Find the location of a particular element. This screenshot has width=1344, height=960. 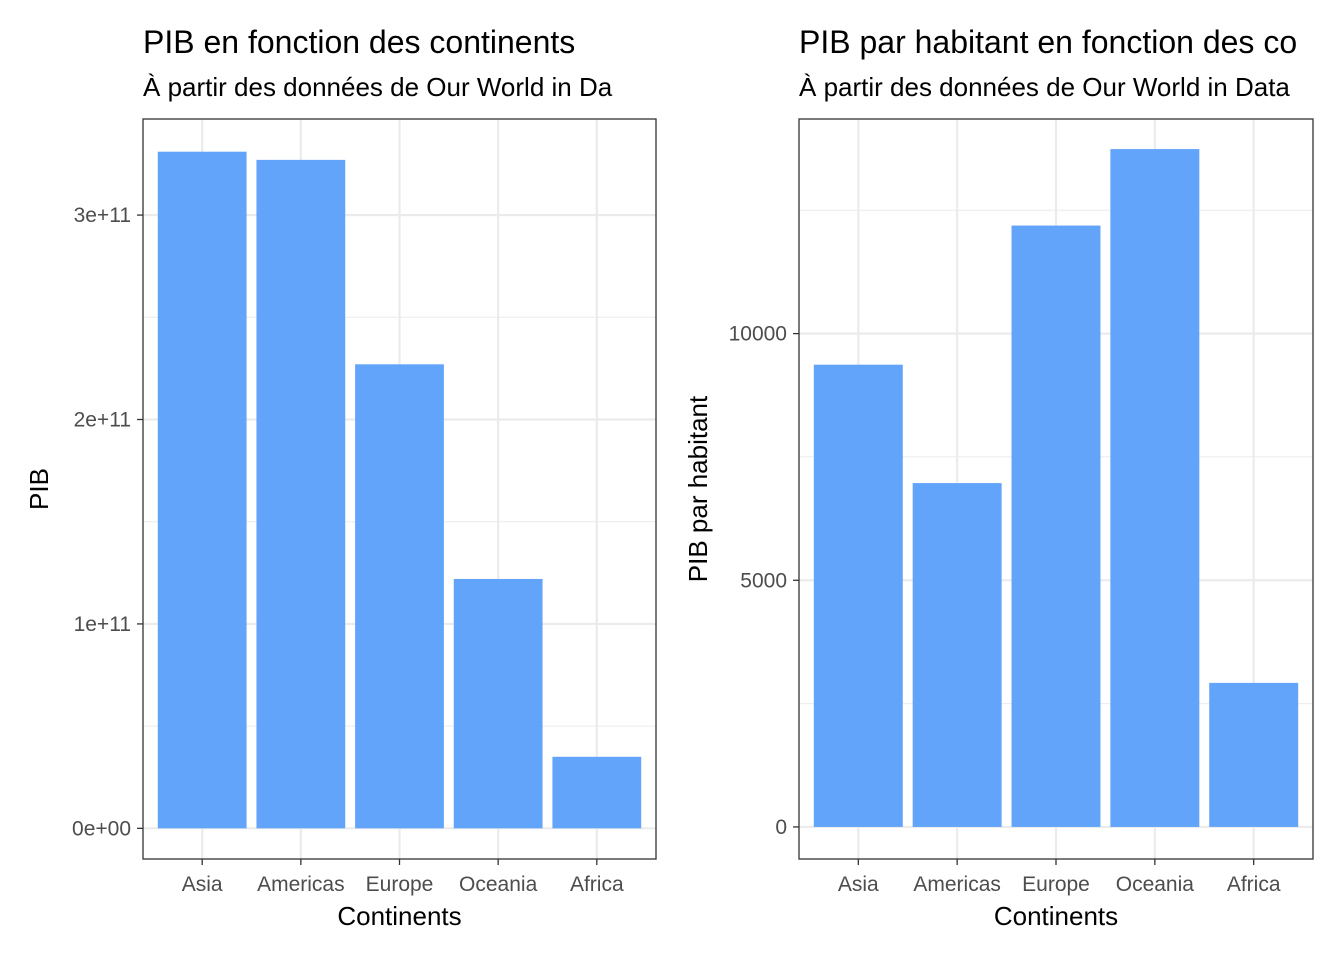

chart-subtitle: À partir des données de Our World in Da is located at coordinates (378, 87).